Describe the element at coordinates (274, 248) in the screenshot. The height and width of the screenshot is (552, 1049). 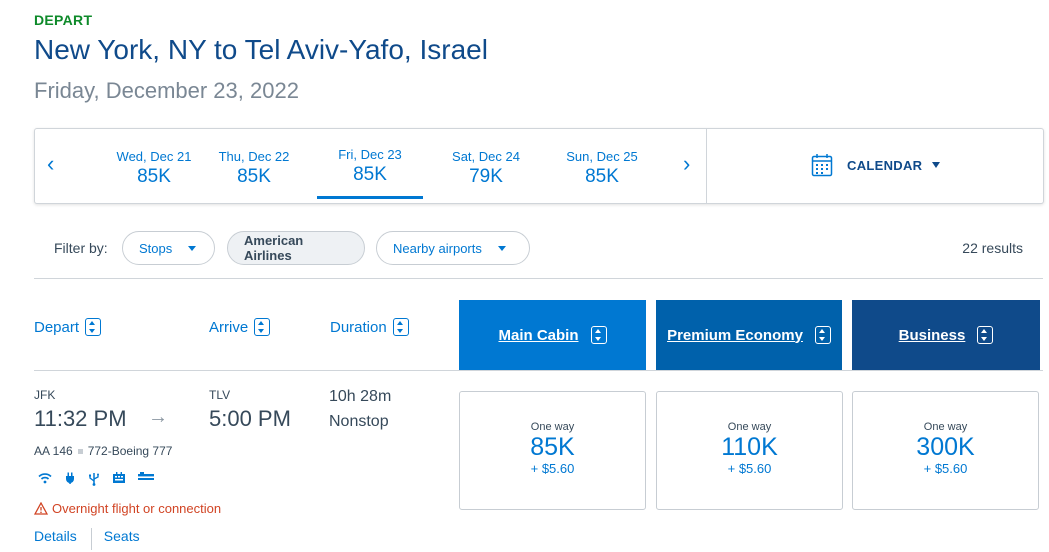
I see `airline-filter-label: American Airlines` at that location.